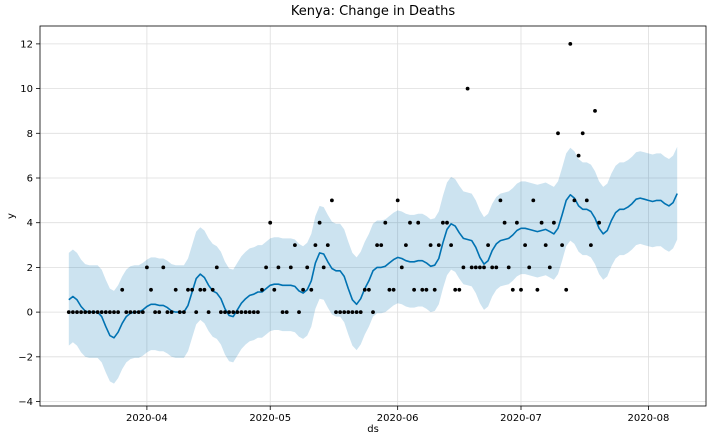 The image size is (712, 440). What do you see at coordinates (270, 418) in the screenshot?
I see `x-tick-label: 2020-05` at bounding box center [270, 418].